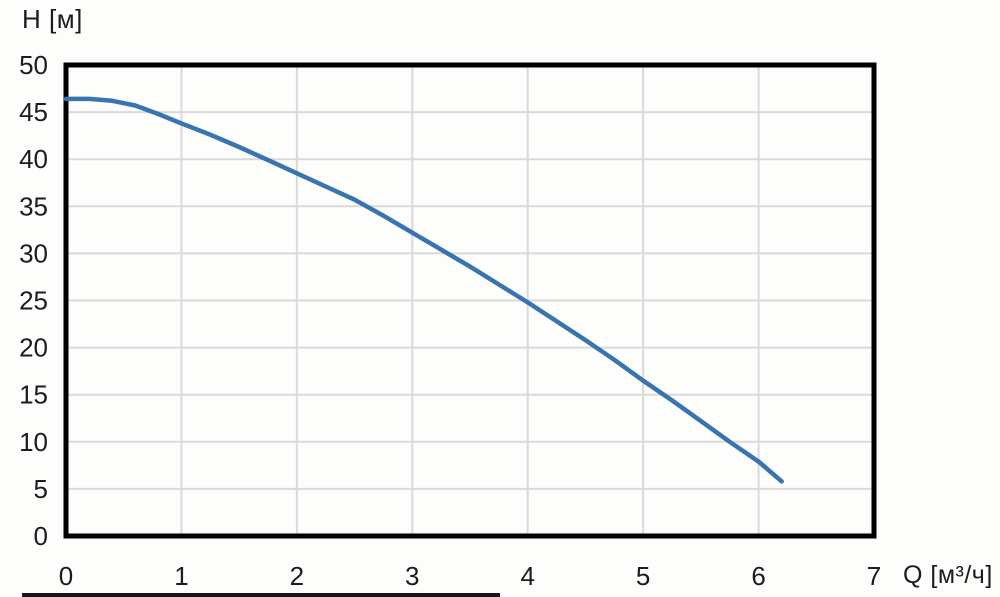  What do you see at coordinates (758, 576) in the screenshot?
I see `x-tick-label: 6` at bounding box center [758, 576].